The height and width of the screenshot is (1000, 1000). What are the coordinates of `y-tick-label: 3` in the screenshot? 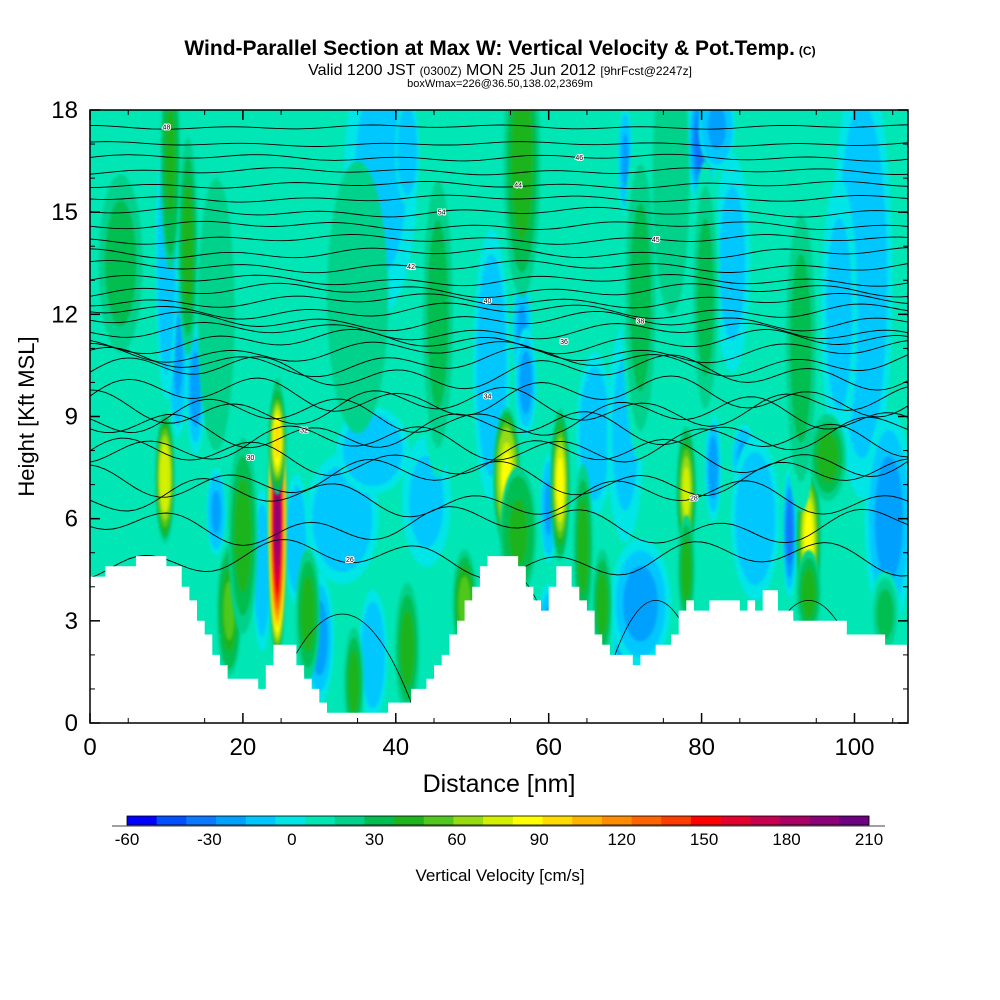 It's located at (71, 621).